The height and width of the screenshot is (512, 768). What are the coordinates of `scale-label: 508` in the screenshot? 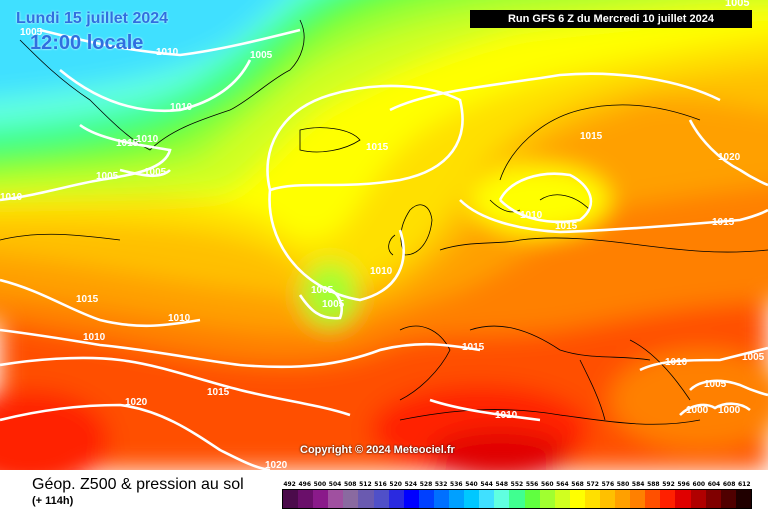 It's located at (350, 484).